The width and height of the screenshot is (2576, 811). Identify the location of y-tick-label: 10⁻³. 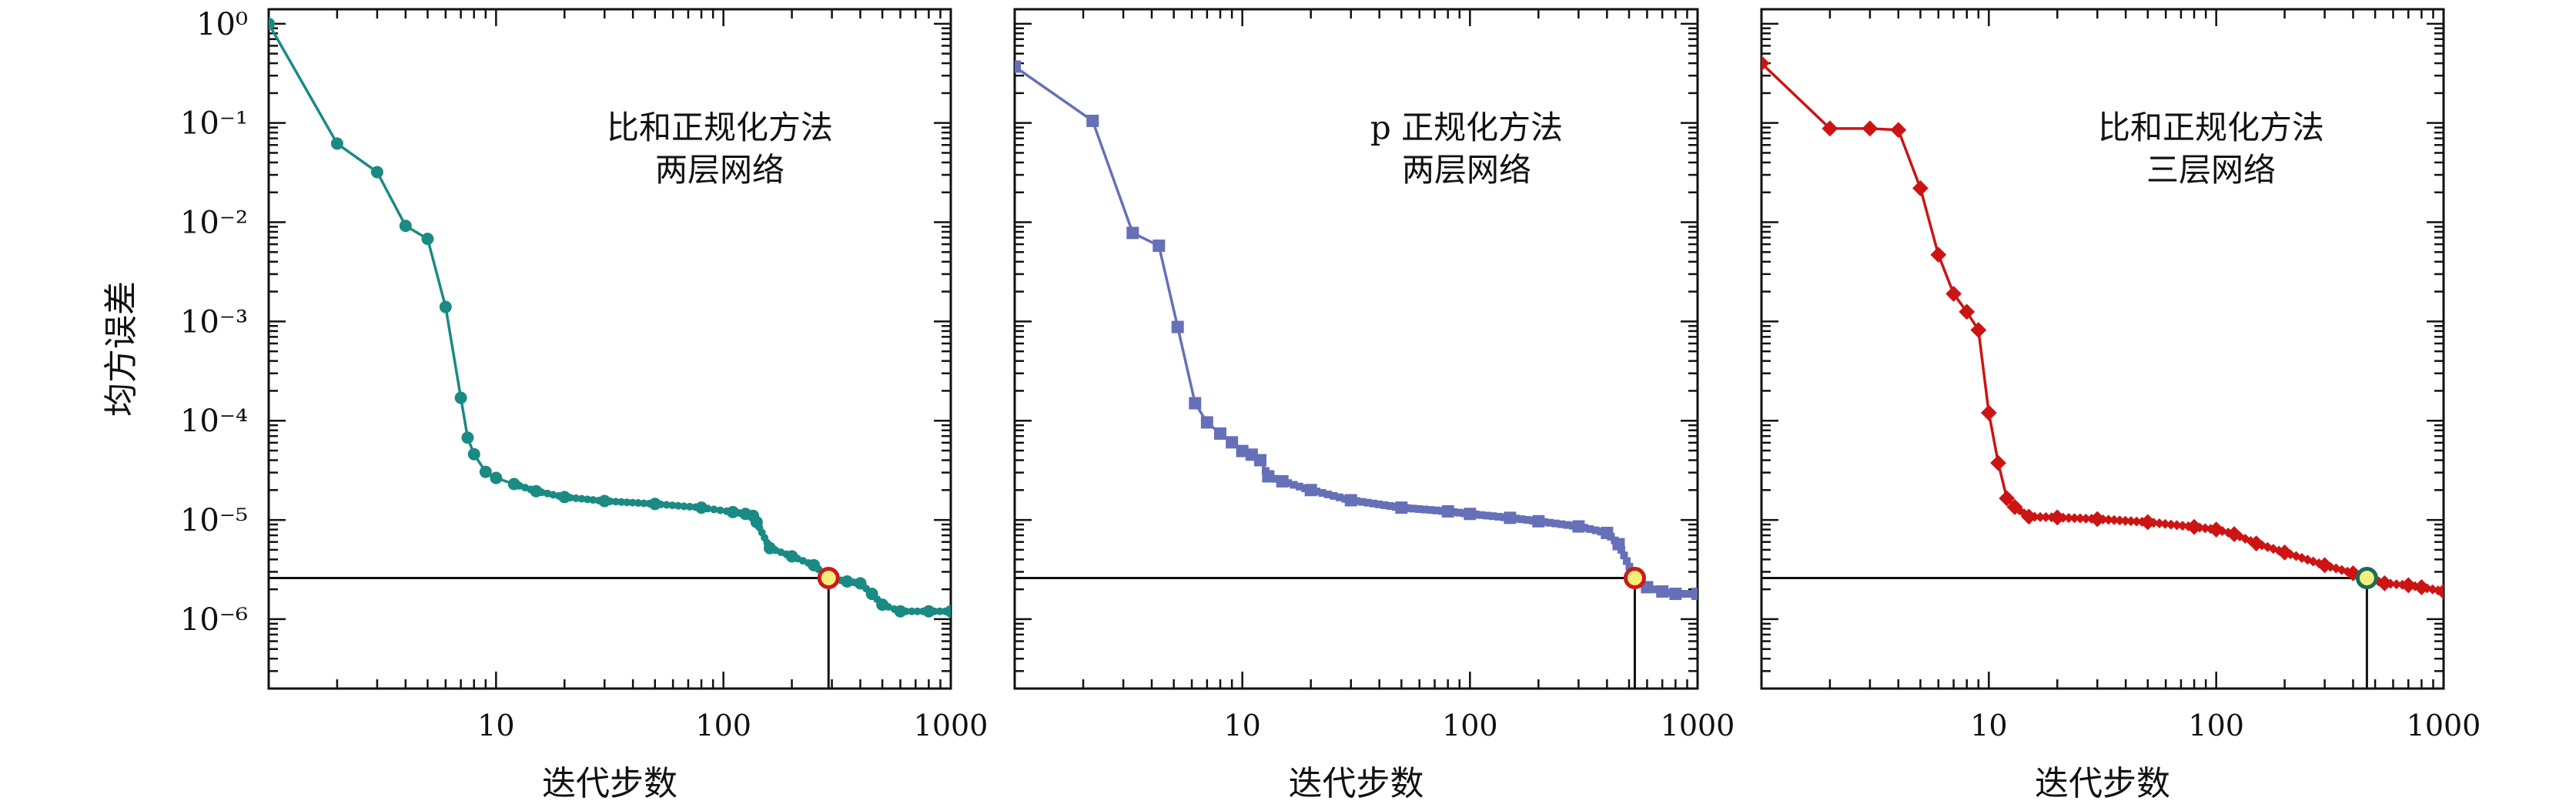
(214, 322).